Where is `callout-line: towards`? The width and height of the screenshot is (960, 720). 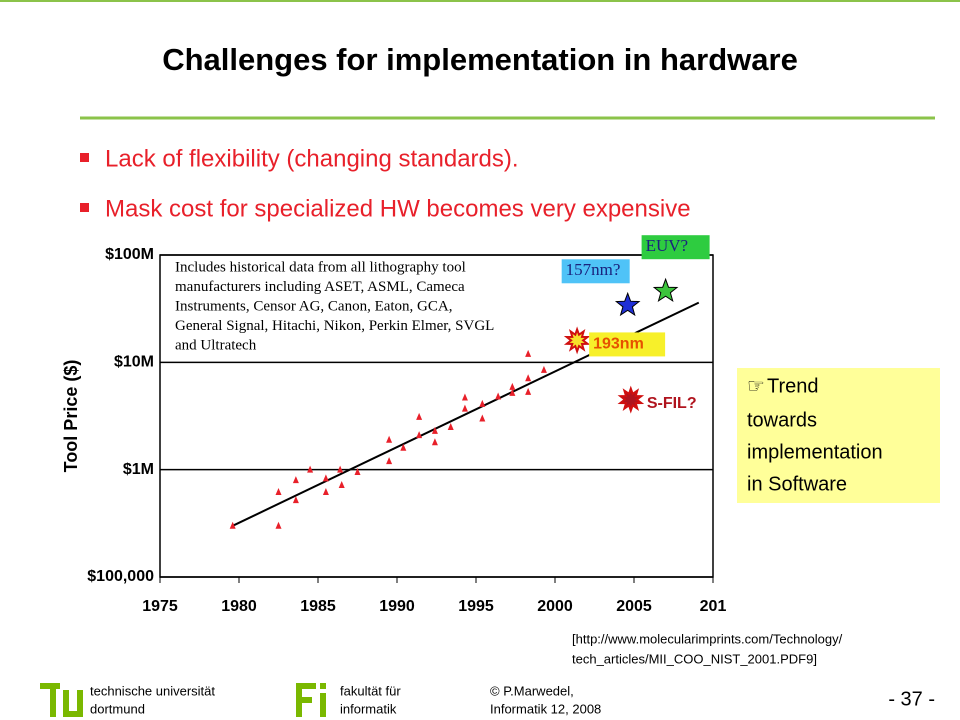 callout-line: towards is located at coordinates (782, 420).